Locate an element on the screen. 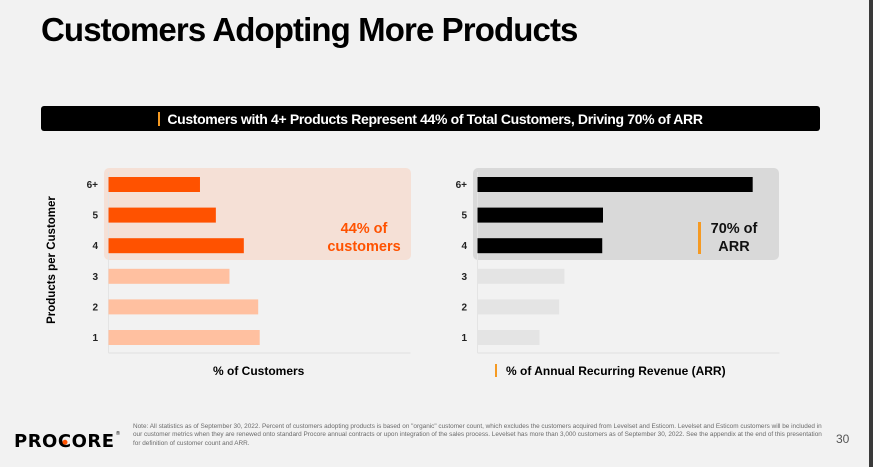  y-tick-arr-1: 1 is located at coordinates (464, 338).